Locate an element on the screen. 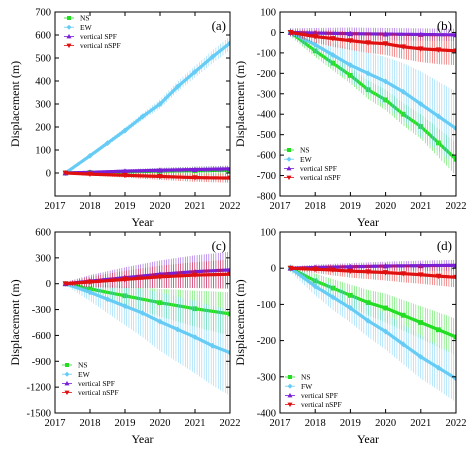 This screenshot has height=456, width=474. y-tick-label: 700 is located at coordinates (43, 13).